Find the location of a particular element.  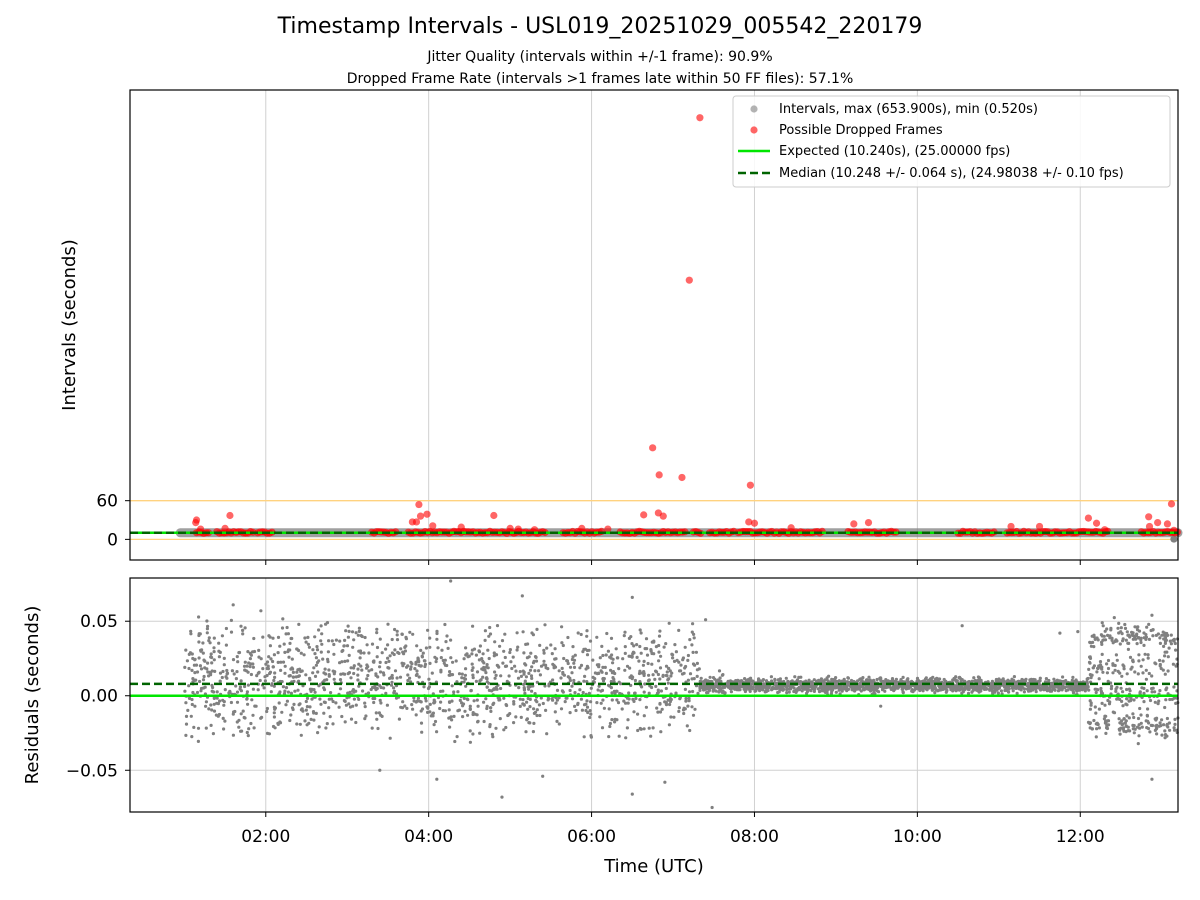

legend-intervals-label: Intervals, max (653.900s), min (0.520s) is located at coordinates (908, 109).